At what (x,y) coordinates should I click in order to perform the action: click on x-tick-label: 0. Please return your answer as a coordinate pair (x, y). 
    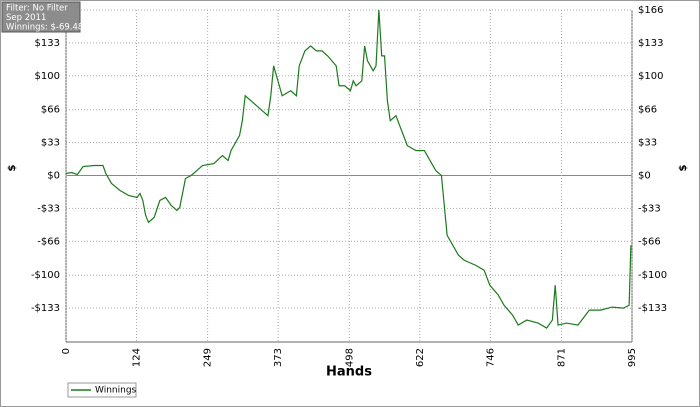
    Looking at the image, I should click on (66, 351).